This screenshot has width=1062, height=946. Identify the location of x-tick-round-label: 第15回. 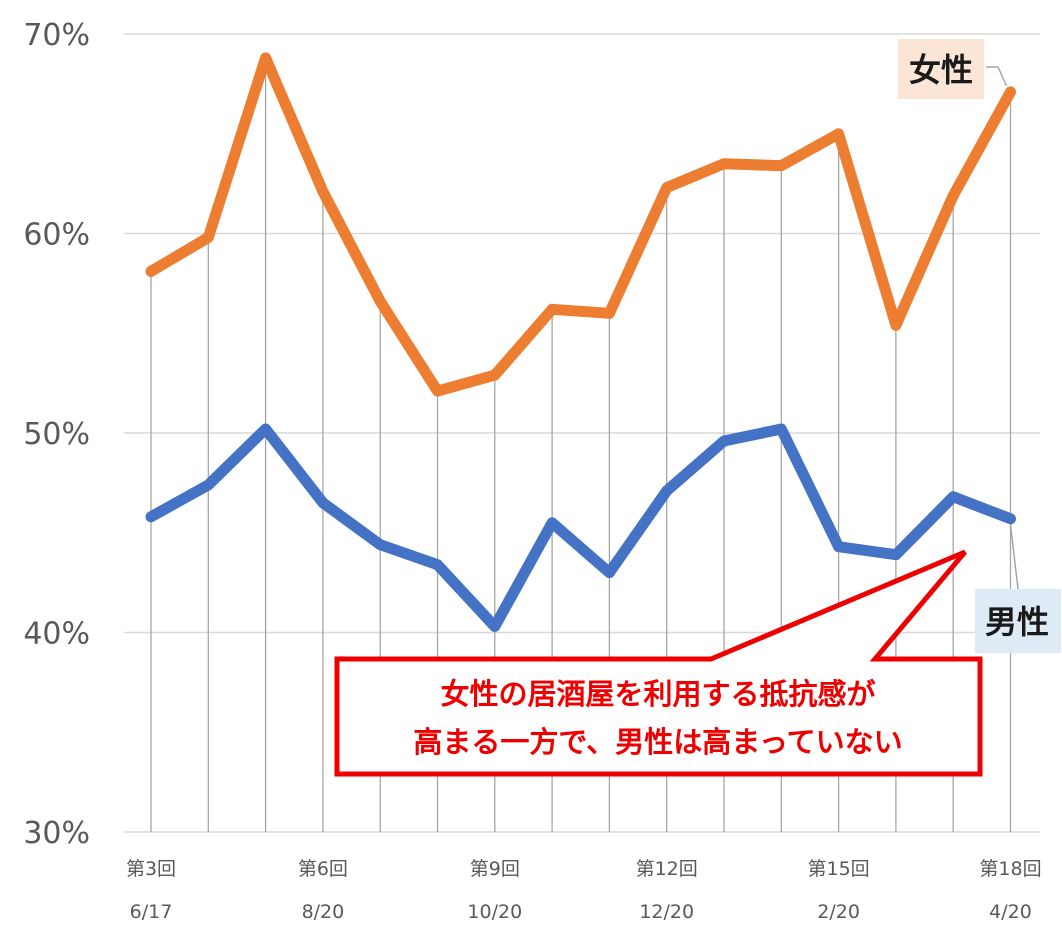
(839, 869).